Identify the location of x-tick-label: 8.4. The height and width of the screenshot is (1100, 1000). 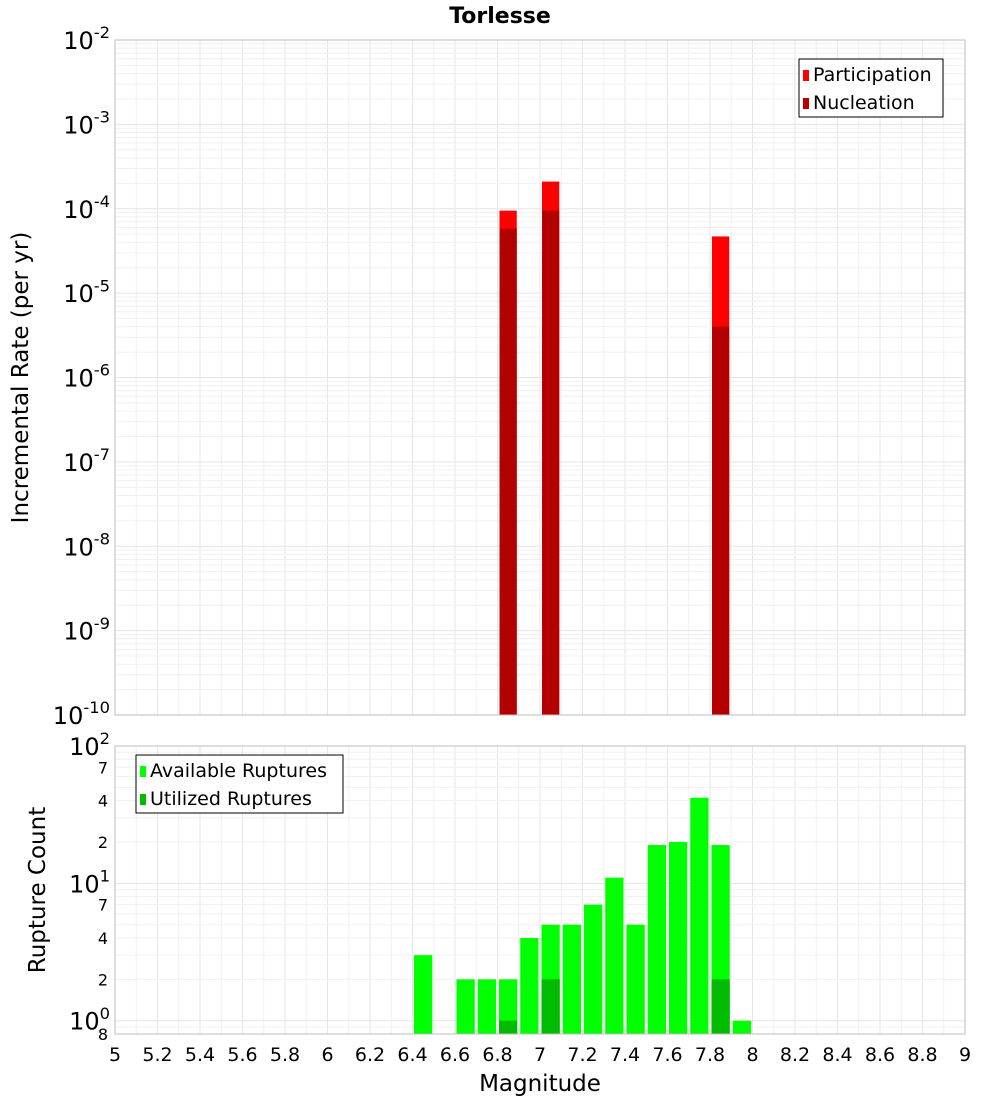
(837, 1055).